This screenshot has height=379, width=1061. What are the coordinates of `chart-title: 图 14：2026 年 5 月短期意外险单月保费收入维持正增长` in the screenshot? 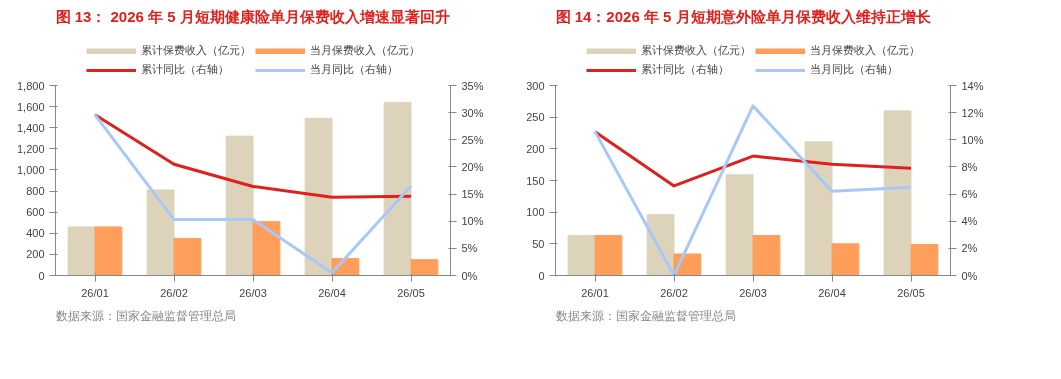 It's located at (743, 16).